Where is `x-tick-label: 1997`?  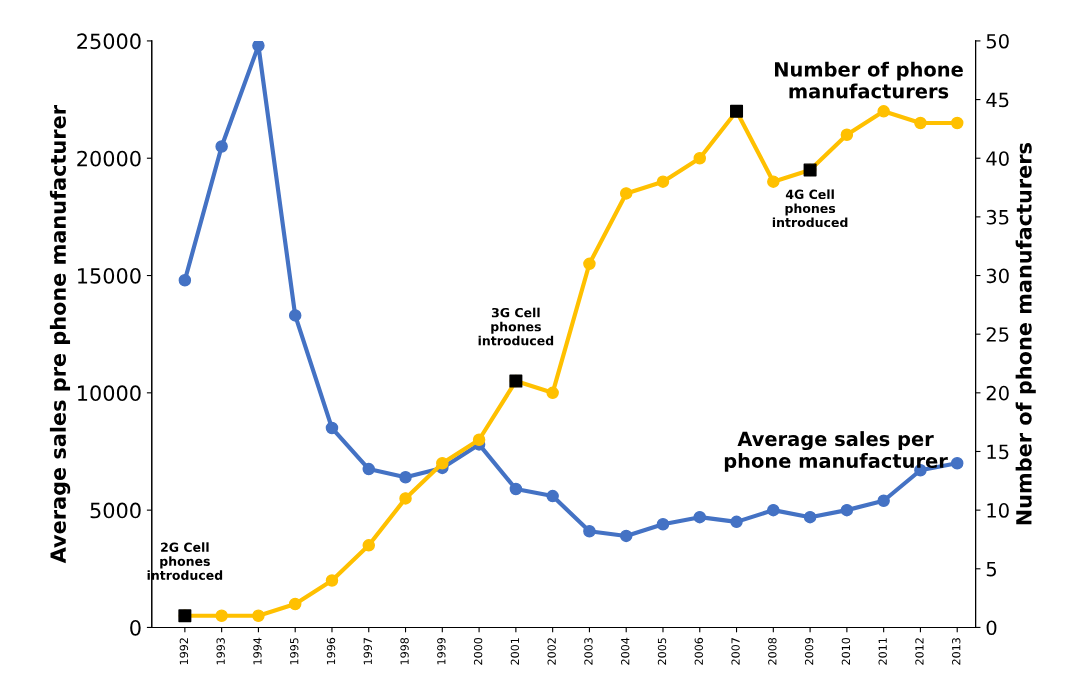 x-tick-label: 1997 is located at coordinates (367, 651).